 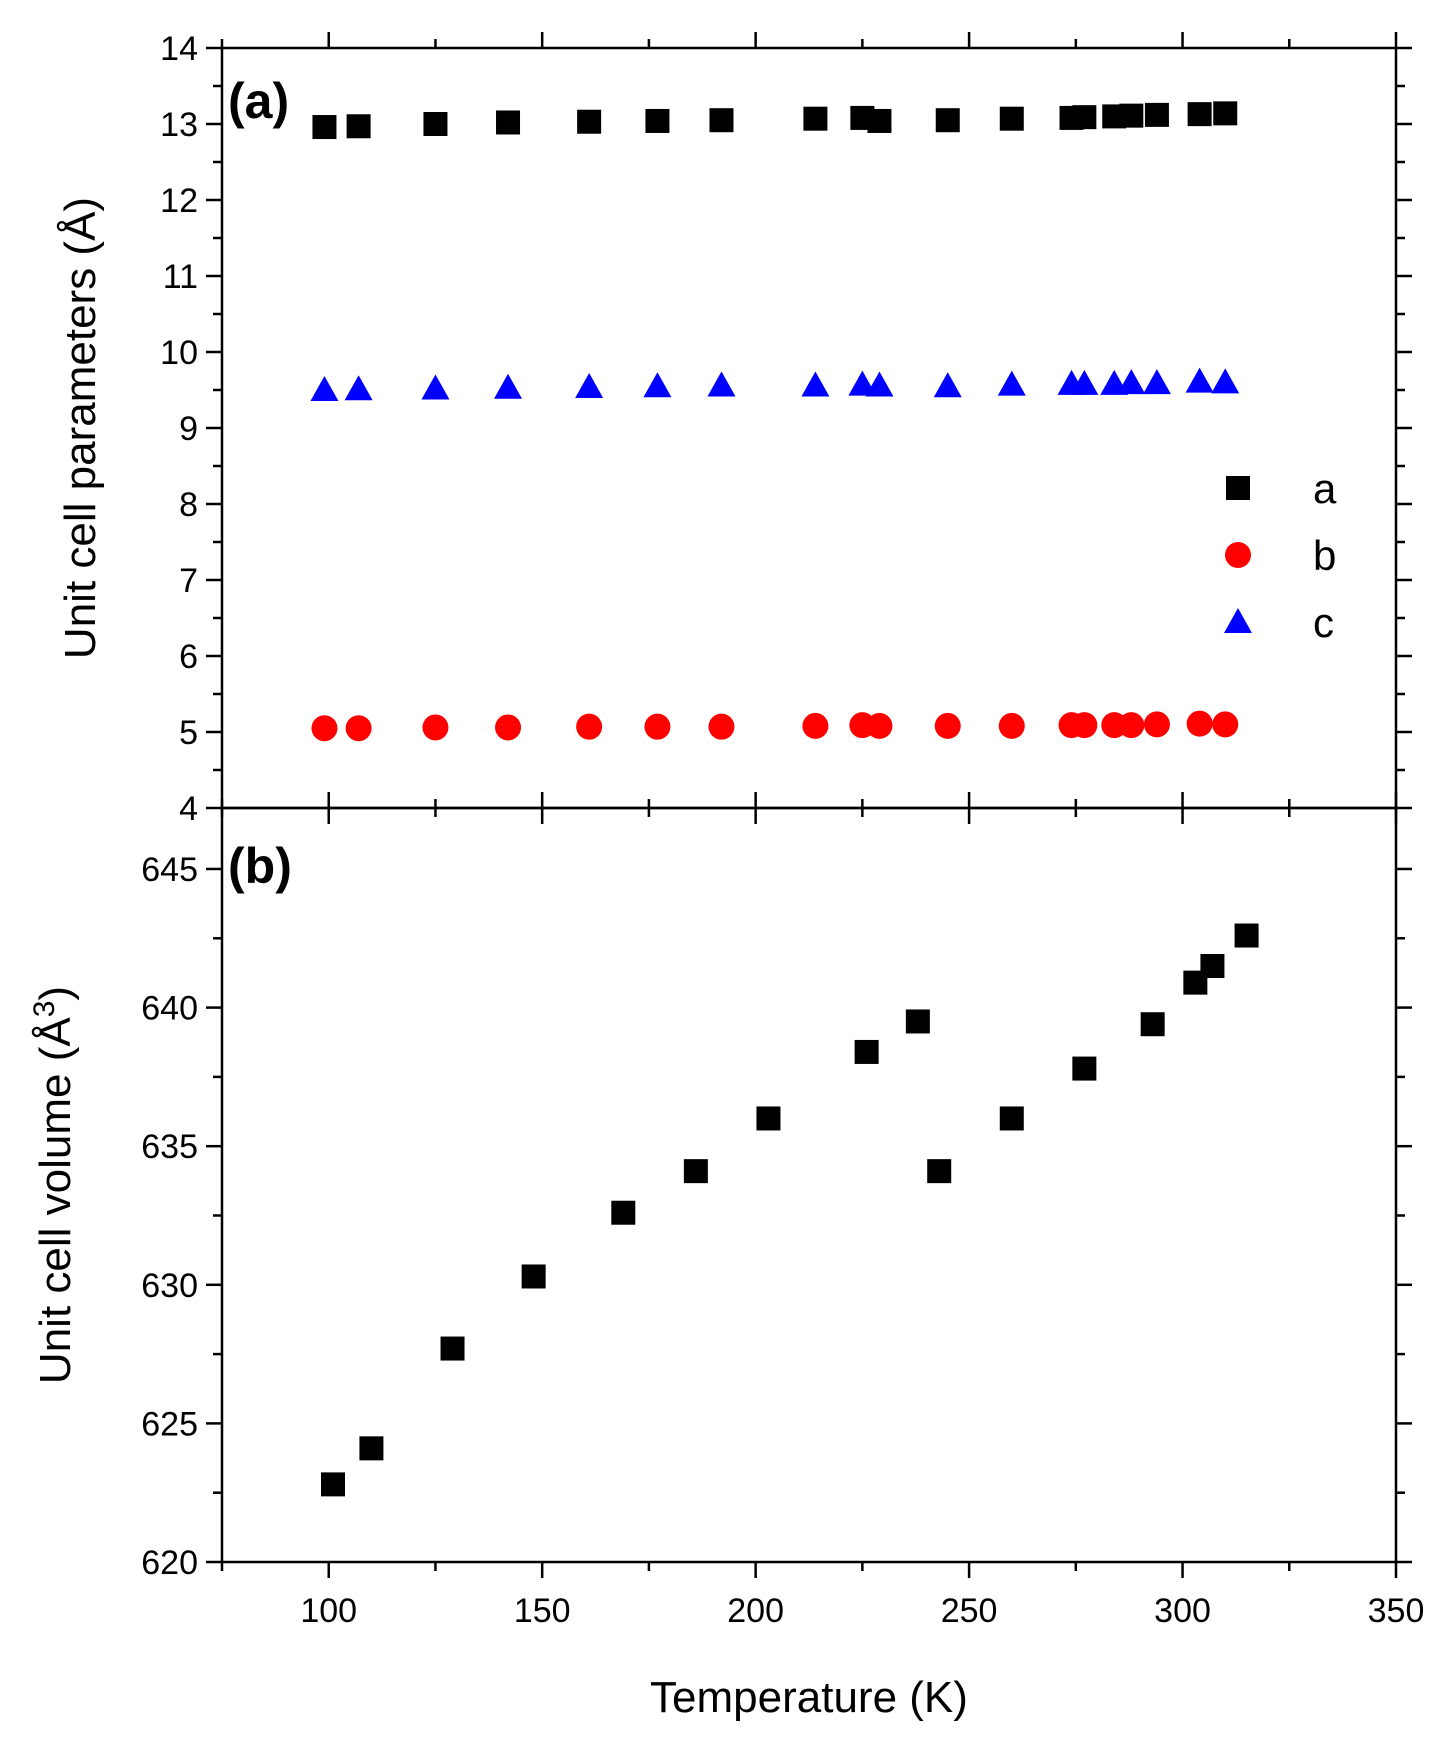 I want to click on legend-item-a: a, so click(x=1281, y=488).